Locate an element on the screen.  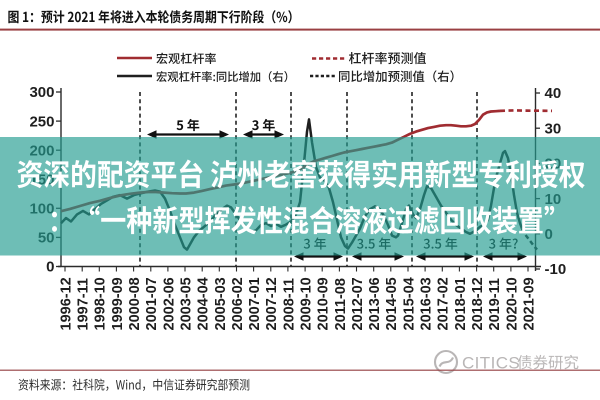
svg-text: CITICS is located at coordinates (491, 363).